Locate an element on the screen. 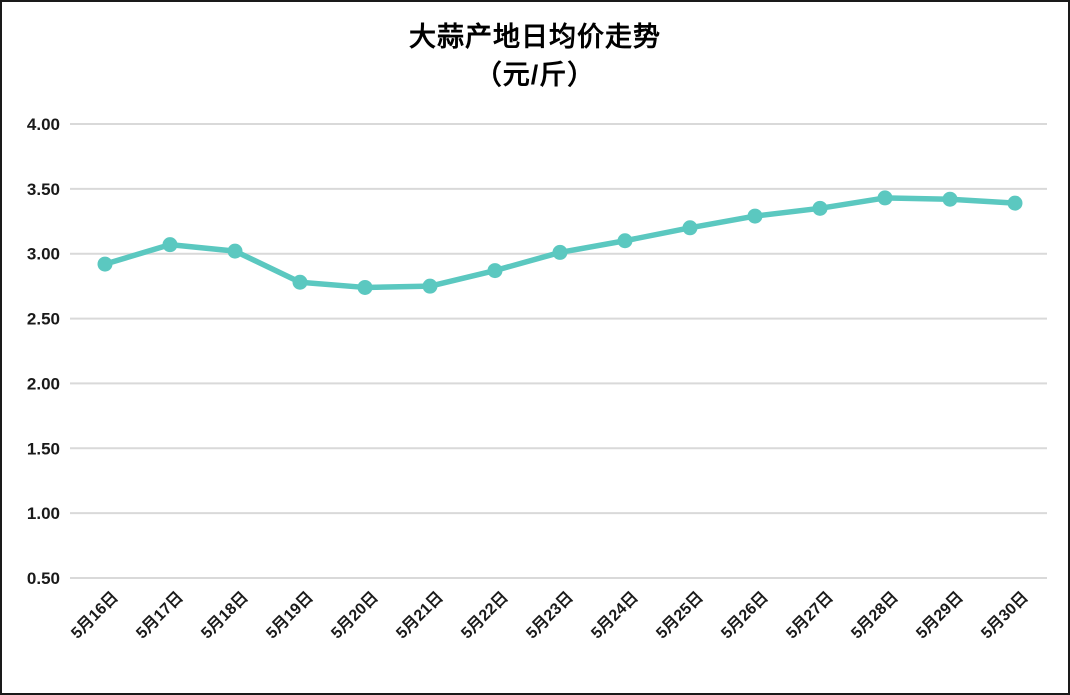 The height and width of the screenshot is (695, 1070). y-axis-tick-label: 2.50 is located at coordinates (43, 319).